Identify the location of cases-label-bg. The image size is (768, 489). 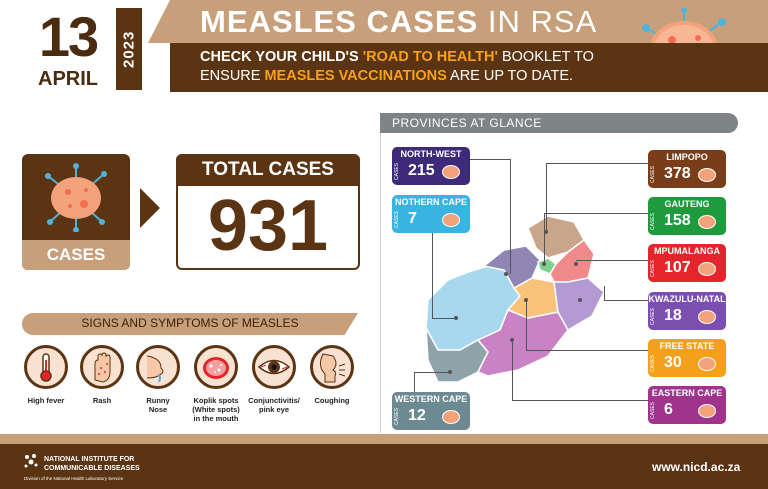
(76, 255).